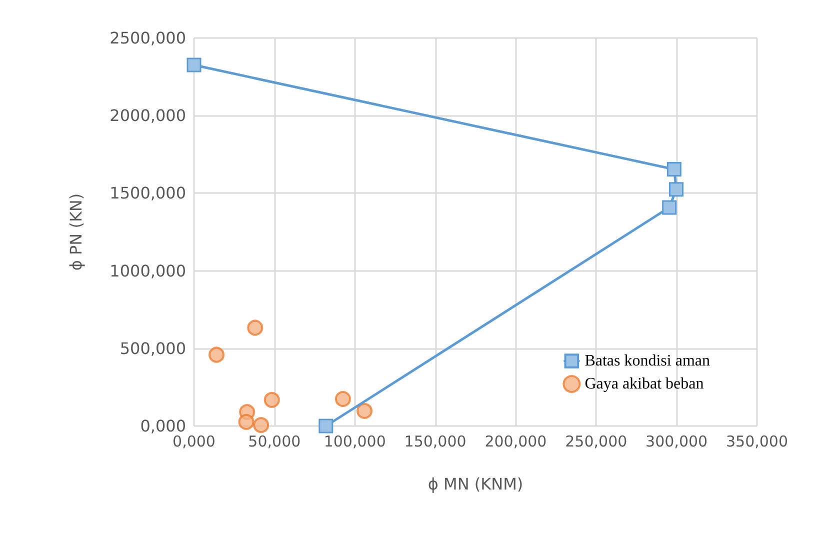 Image resolution: width=823 pixels, height=537 pixels. Describe the element at coordinates (435, 441) in the screenshot. I see `x-tick-label: 150,000` at that location.